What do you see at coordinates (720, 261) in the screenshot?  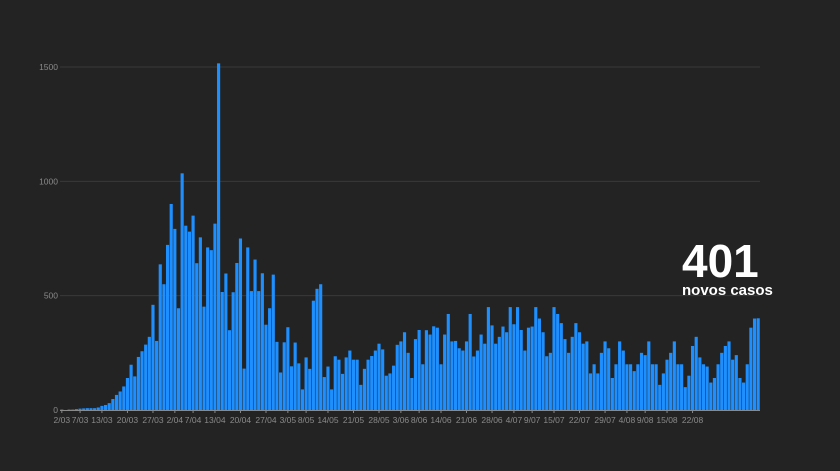 I see `new-cases-value: 401` at bounding box center [720, 261].